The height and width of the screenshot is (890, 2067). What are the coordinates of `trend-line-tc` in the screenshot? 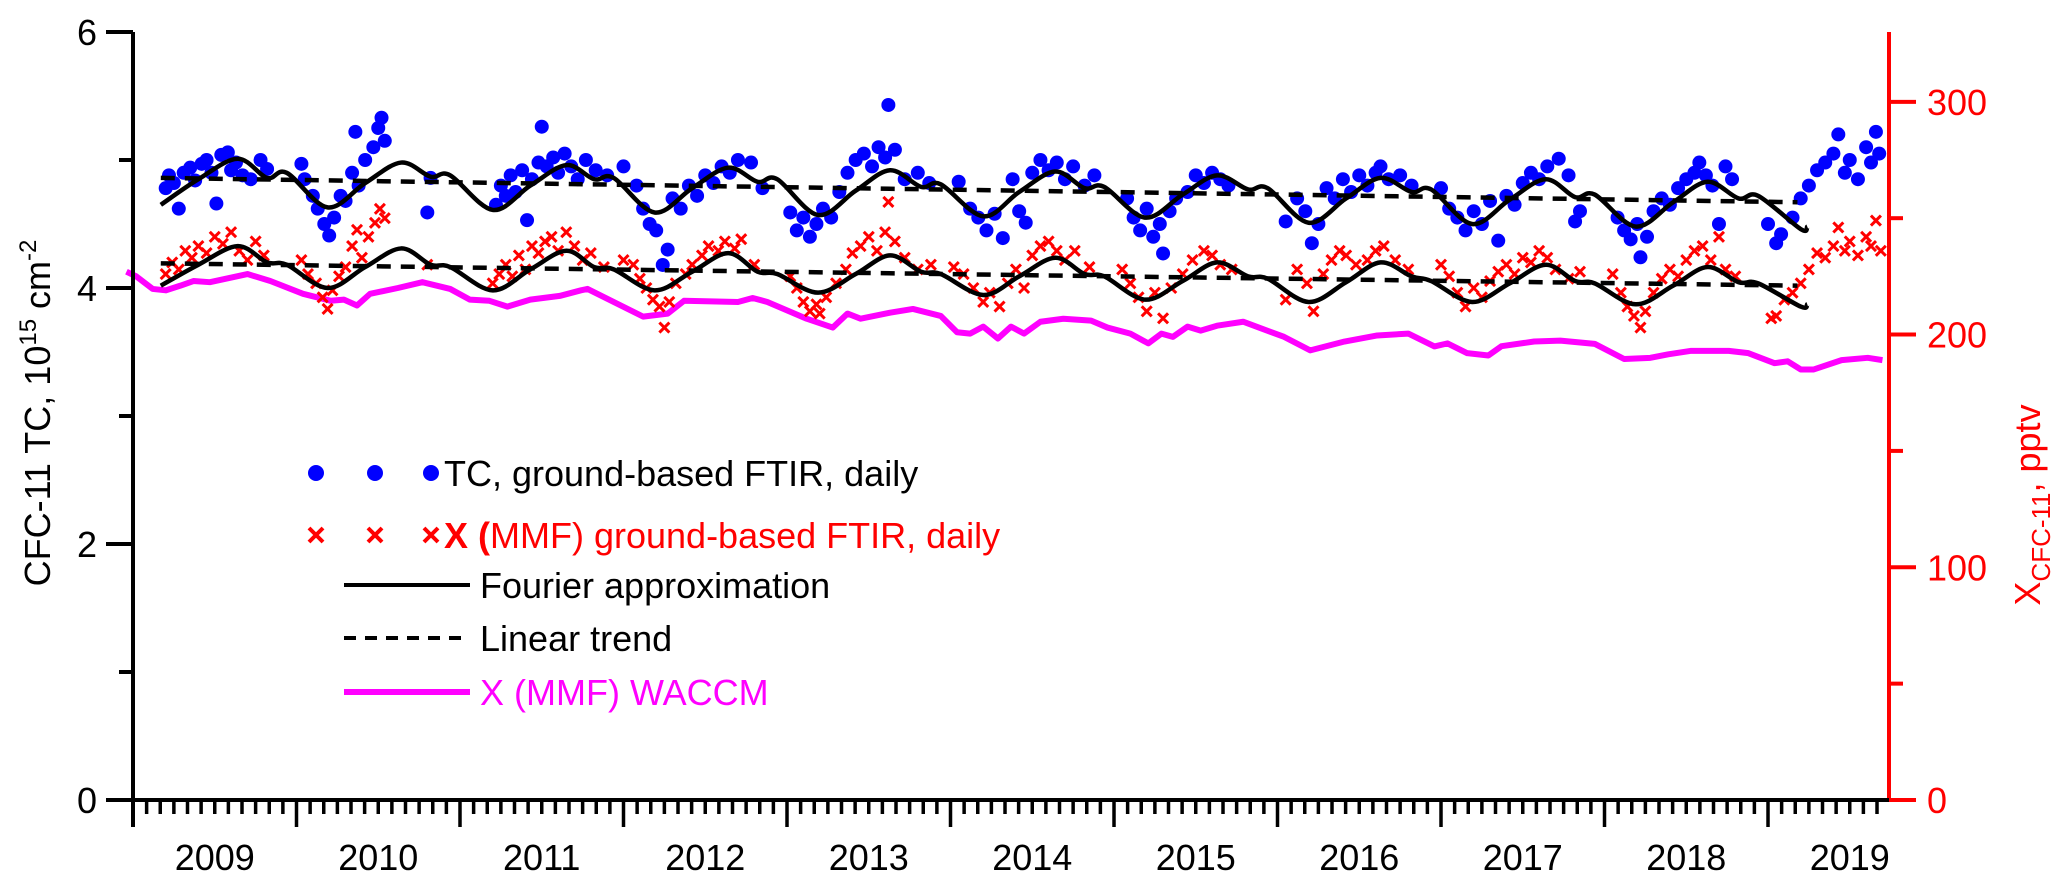 It's located at (979, 190).